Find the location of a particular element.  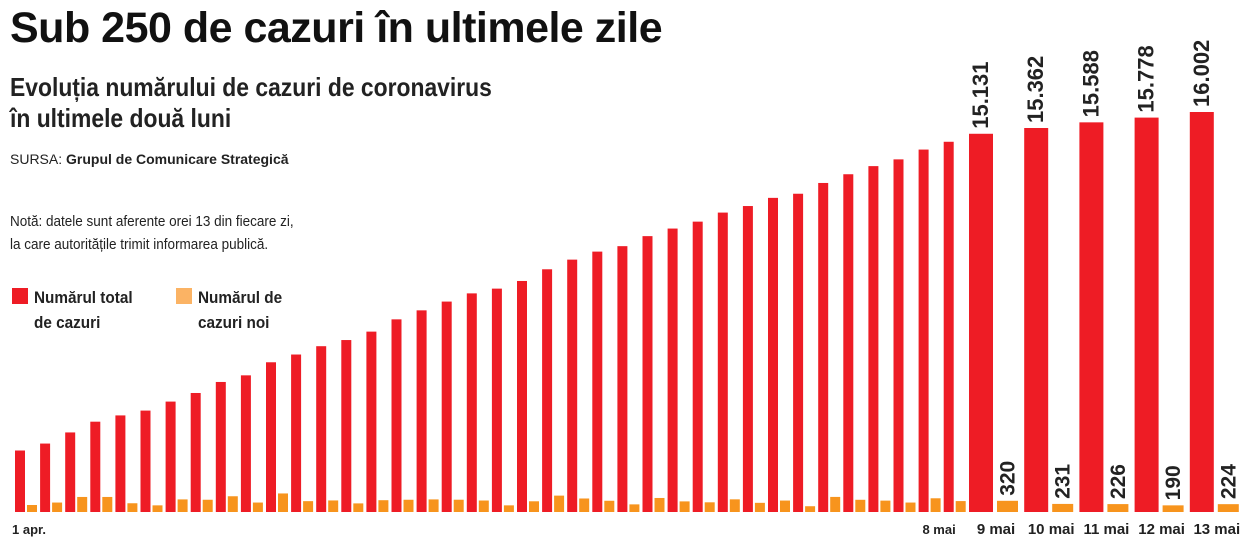

data-label-total: 15.131 is located at coordinates (980, 94).